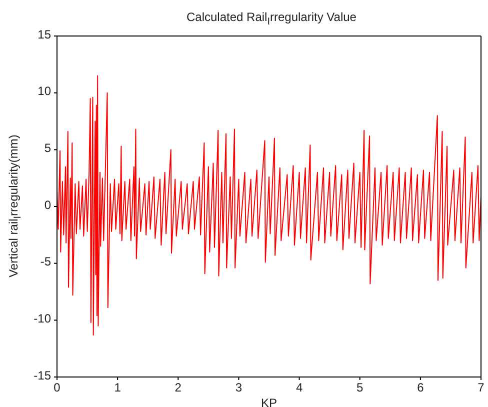 The height and width of the screenshot is (407, 488). I want to click on y-tick-label: 15, so click(45, 34).